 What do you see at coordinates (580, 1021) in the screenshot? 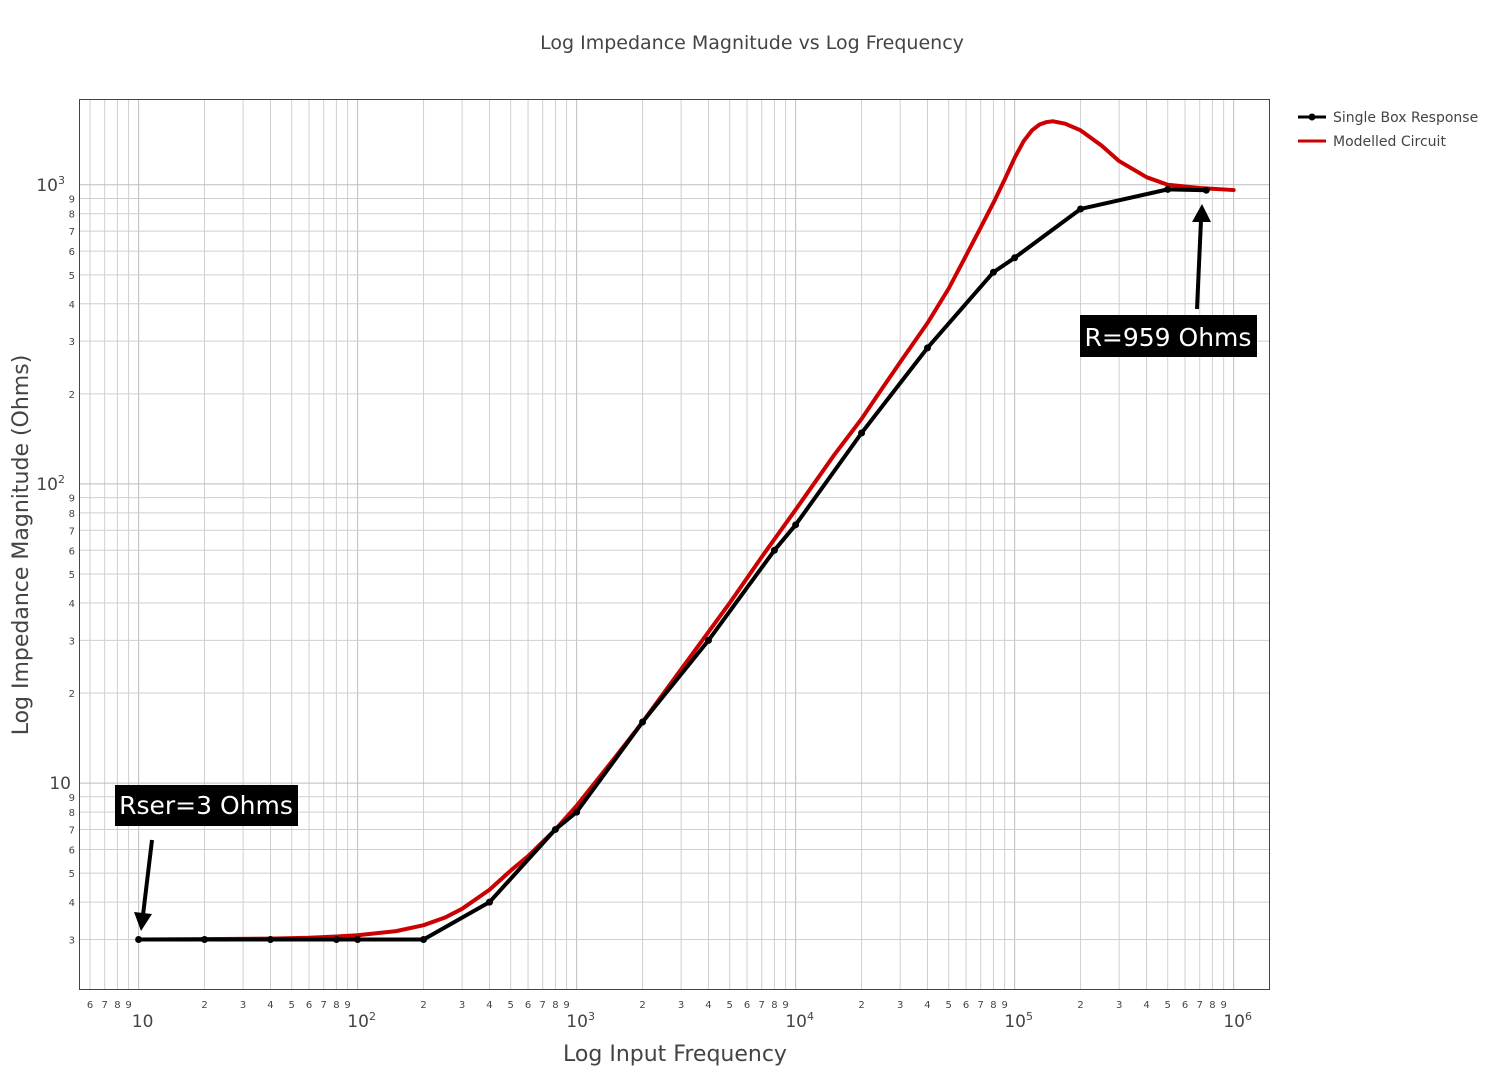
I see `x-tick-label: 10³` at bounding box center [580, 1021].